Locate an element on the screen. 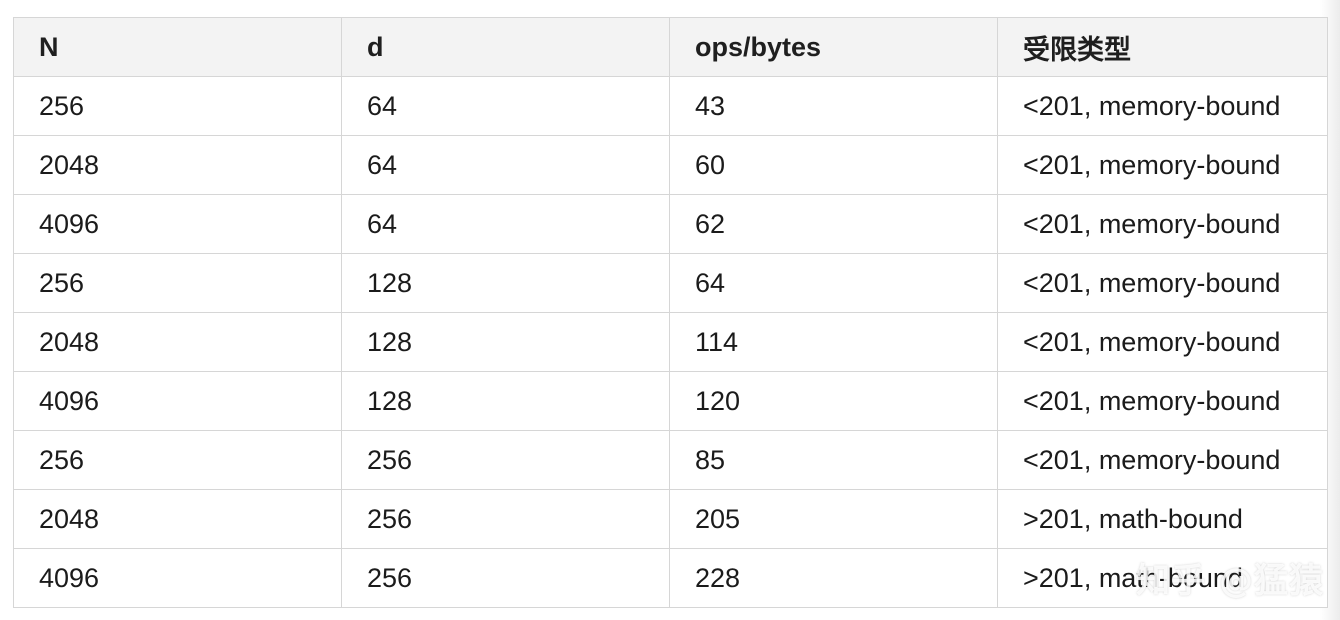 The height and width of the screenshot is (620, 1340). header-bound-type: 受限类型 is located at coordinates (1162, 47).